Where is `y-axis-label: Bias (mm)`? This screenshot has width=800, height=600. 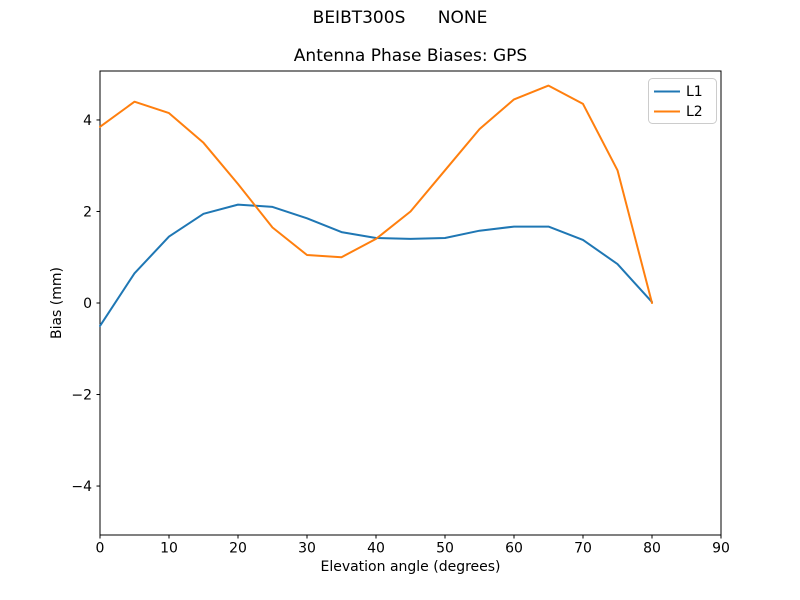
y-axis-label: Bias (mm) is located at coordinates (57, 303).